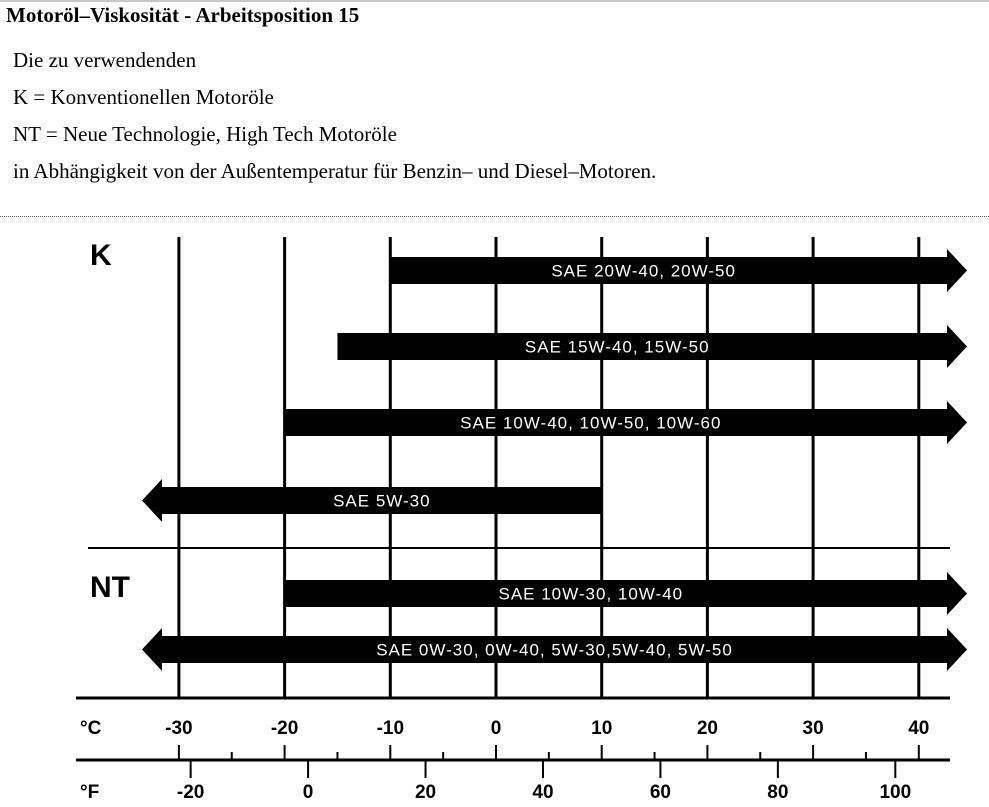 The image size is (989, 807). Describe the element at coordinates (143, 97) in the screenshot. I see `intro-line: K = Konventionellen Motoröle` at that location.